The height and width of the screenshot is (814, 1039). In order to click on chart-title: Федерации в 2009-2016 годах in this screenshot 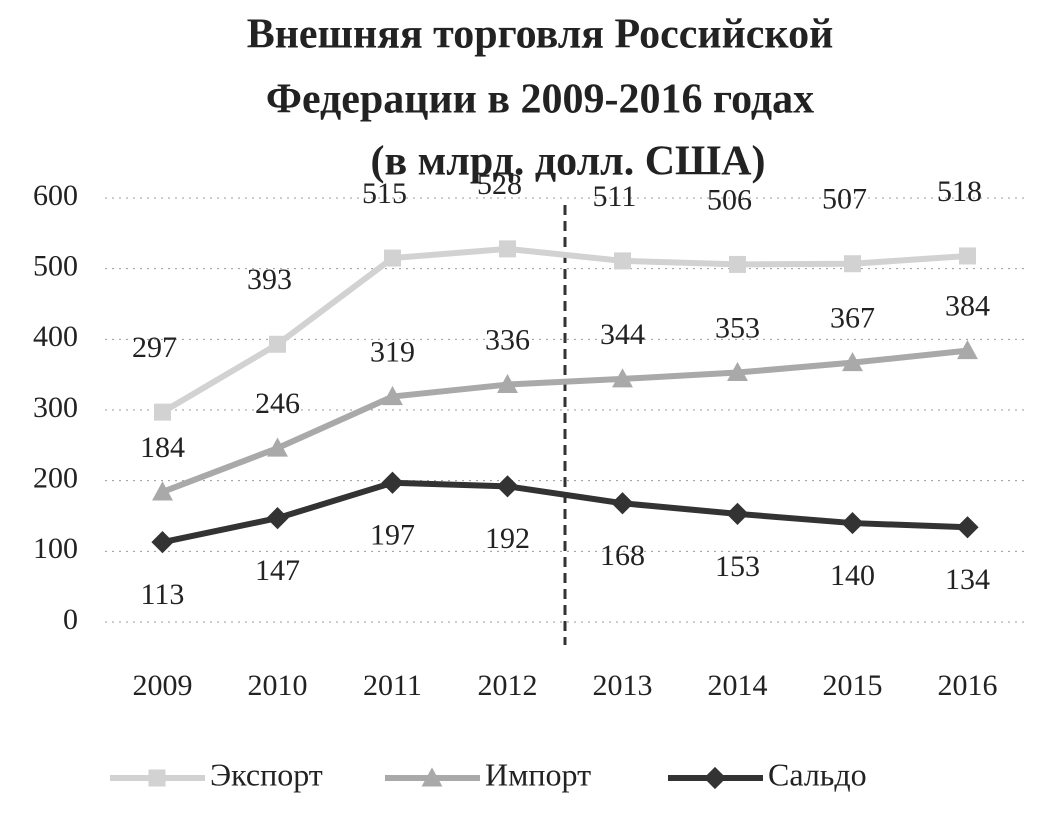, I will do `click(540, 100)`.